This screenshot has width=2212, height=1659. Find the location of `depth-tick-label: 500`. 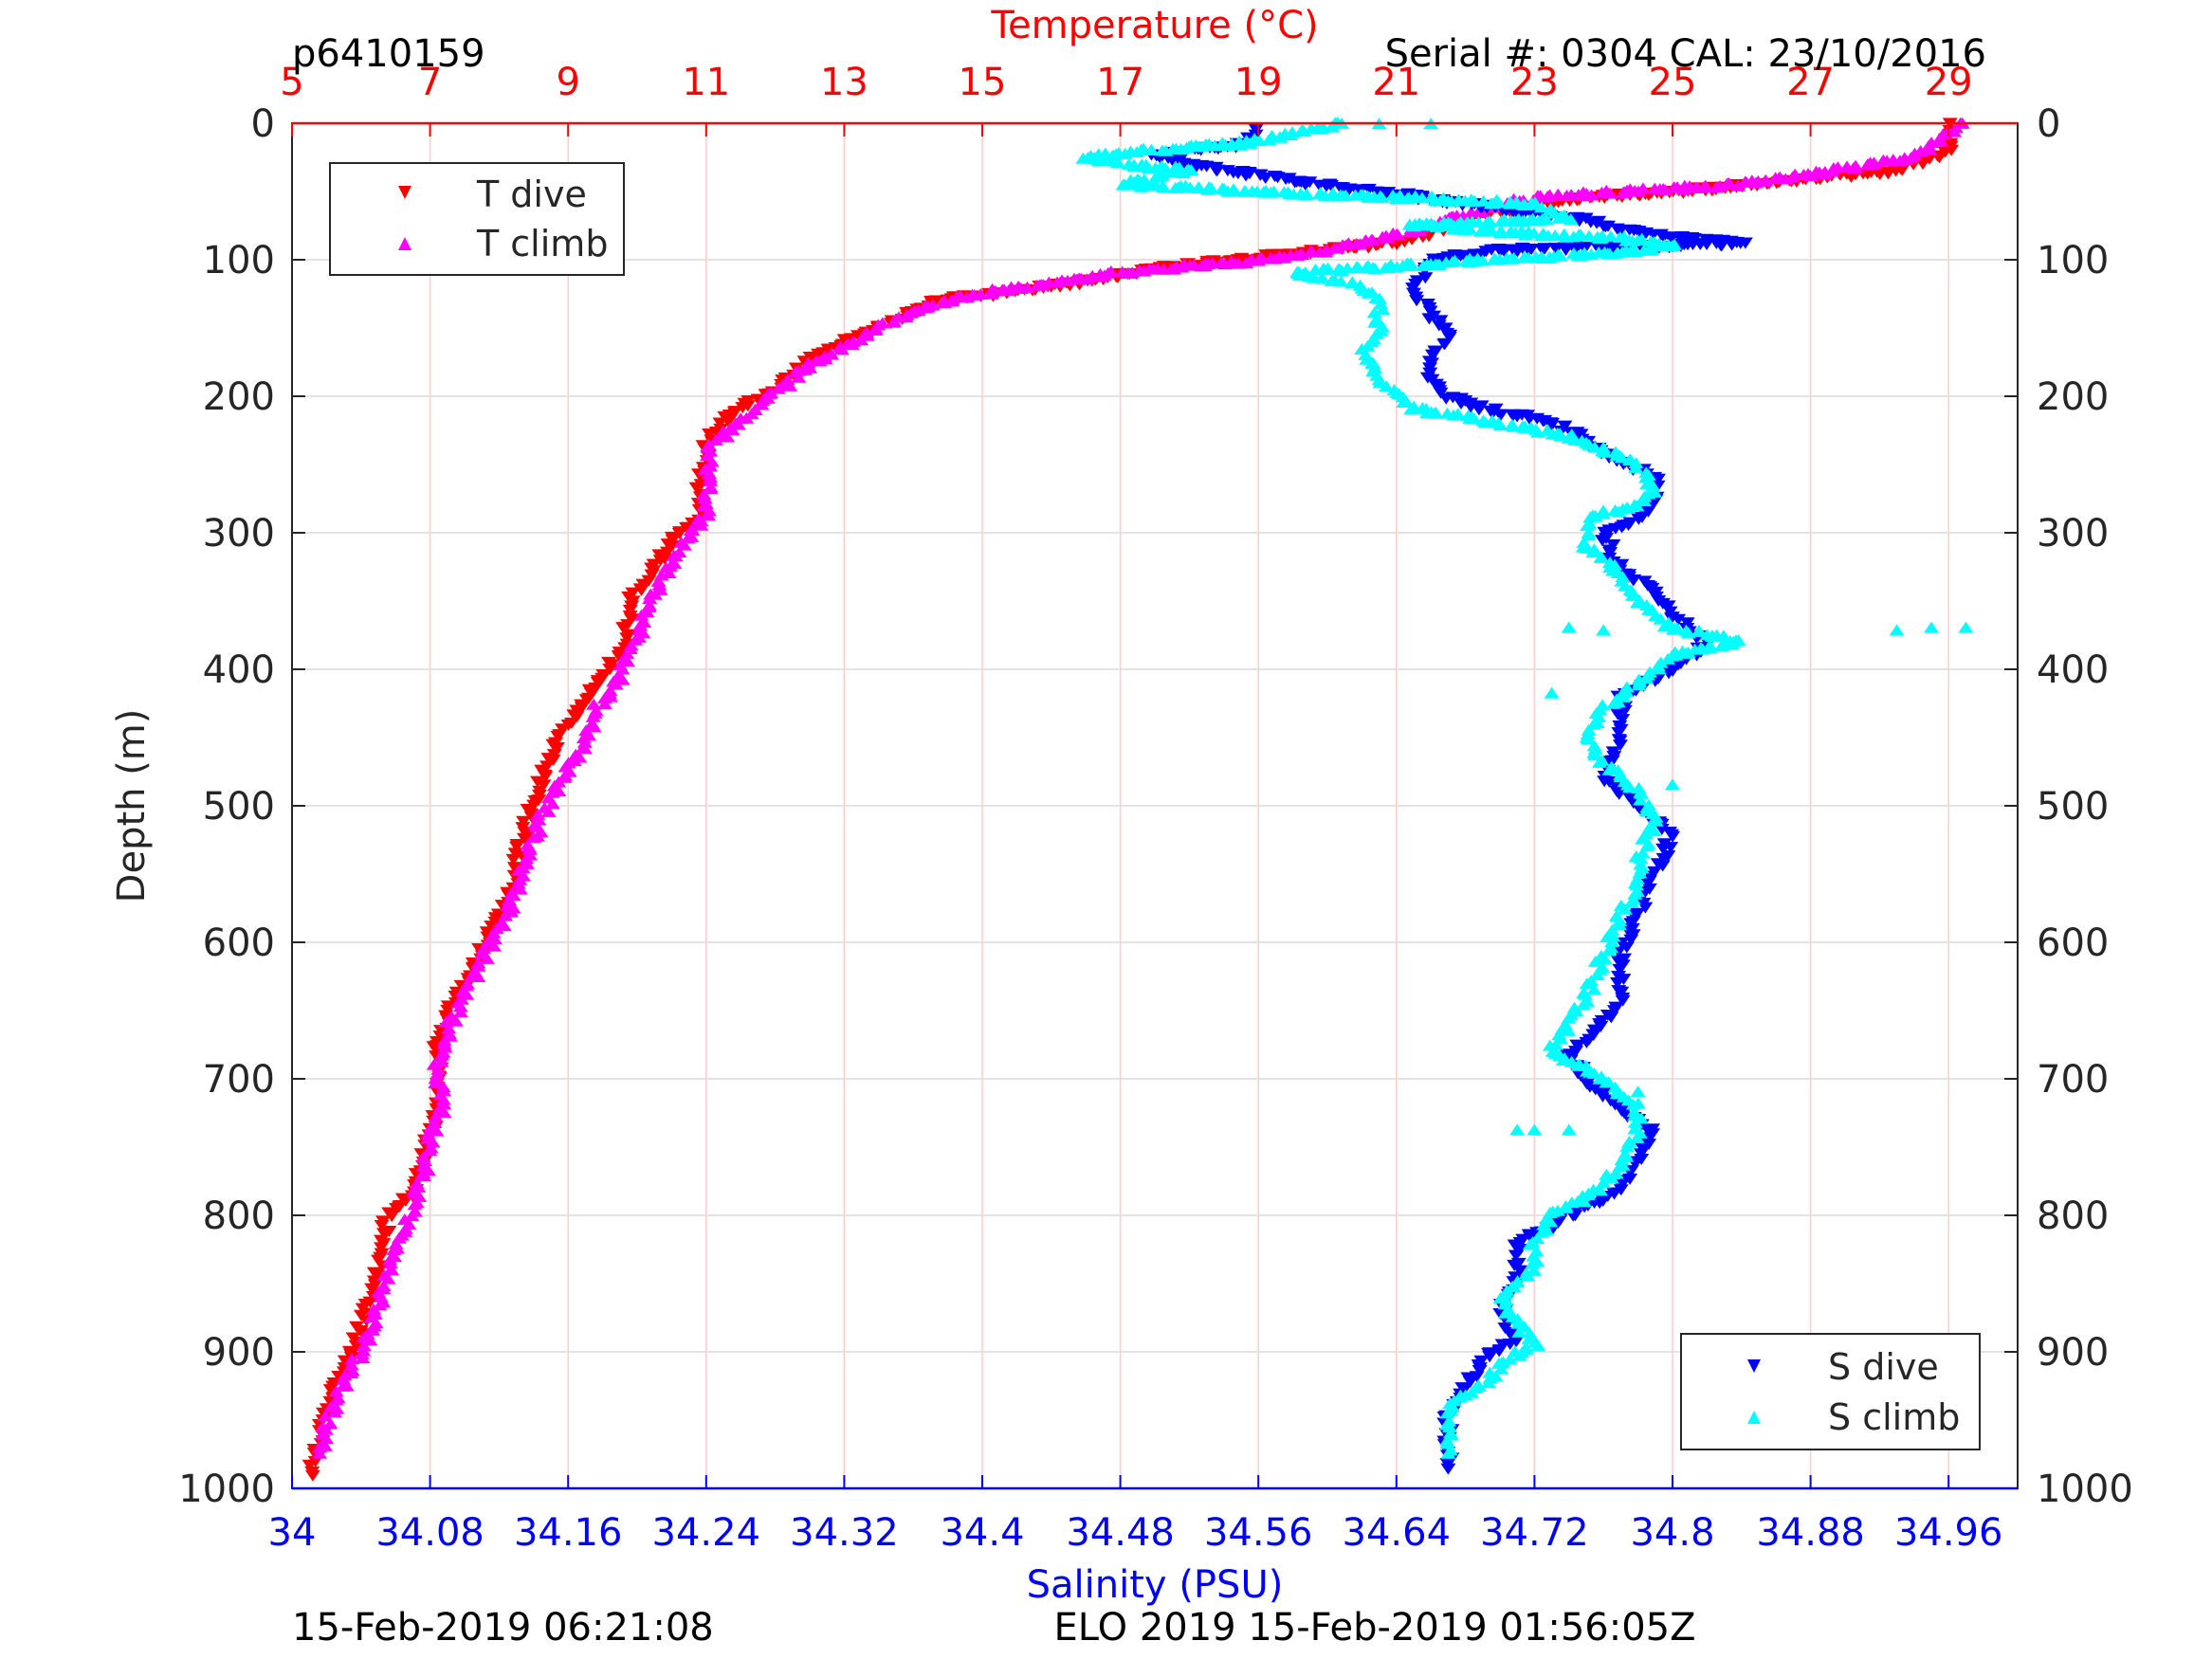

depth-tick-label: 500 is located at coordinates (239, 807).